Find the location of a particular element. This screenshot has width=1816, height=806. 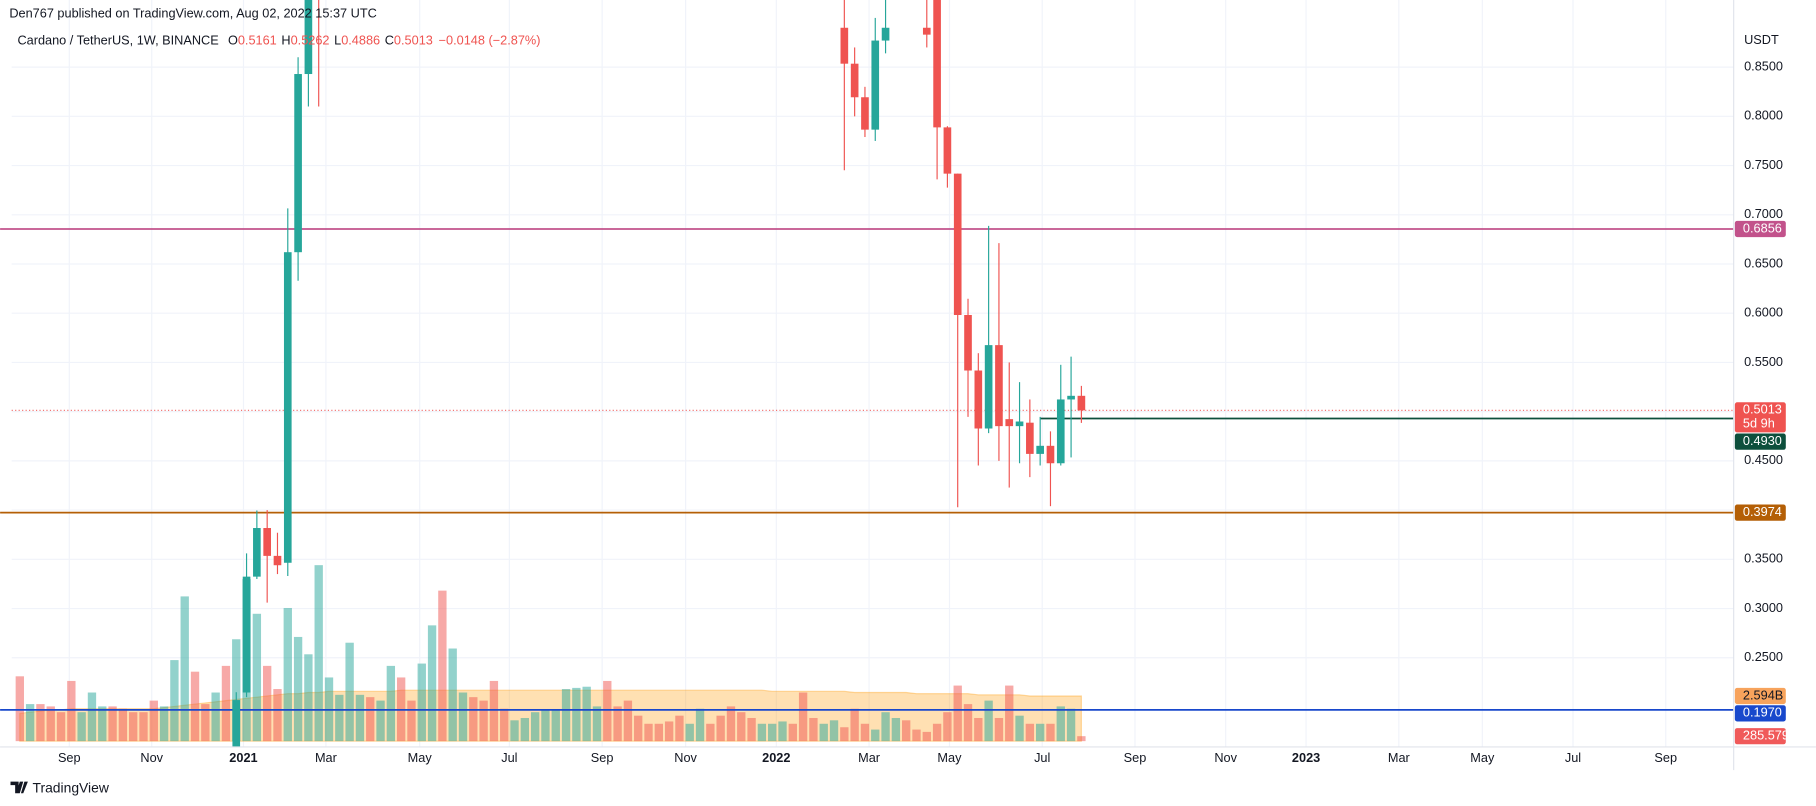

price-unit: USDT is located at coordinates (1761, 39).